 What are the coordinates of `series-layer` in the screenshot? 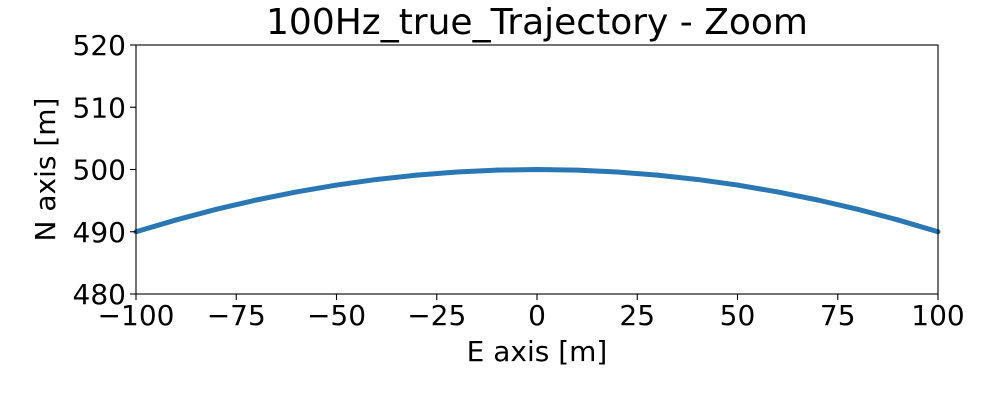 It's located at (537, 201).